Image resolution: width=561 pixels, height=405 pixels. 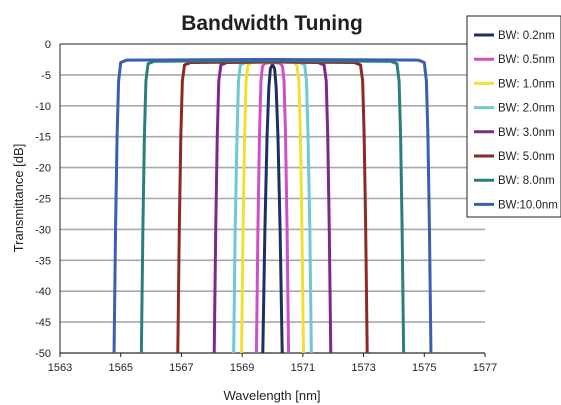 What do you see at coordinates (526, 60) in the screenshot?
I see `legend-label-1: BW: 0.5nm` at bounding box center [526, 60].